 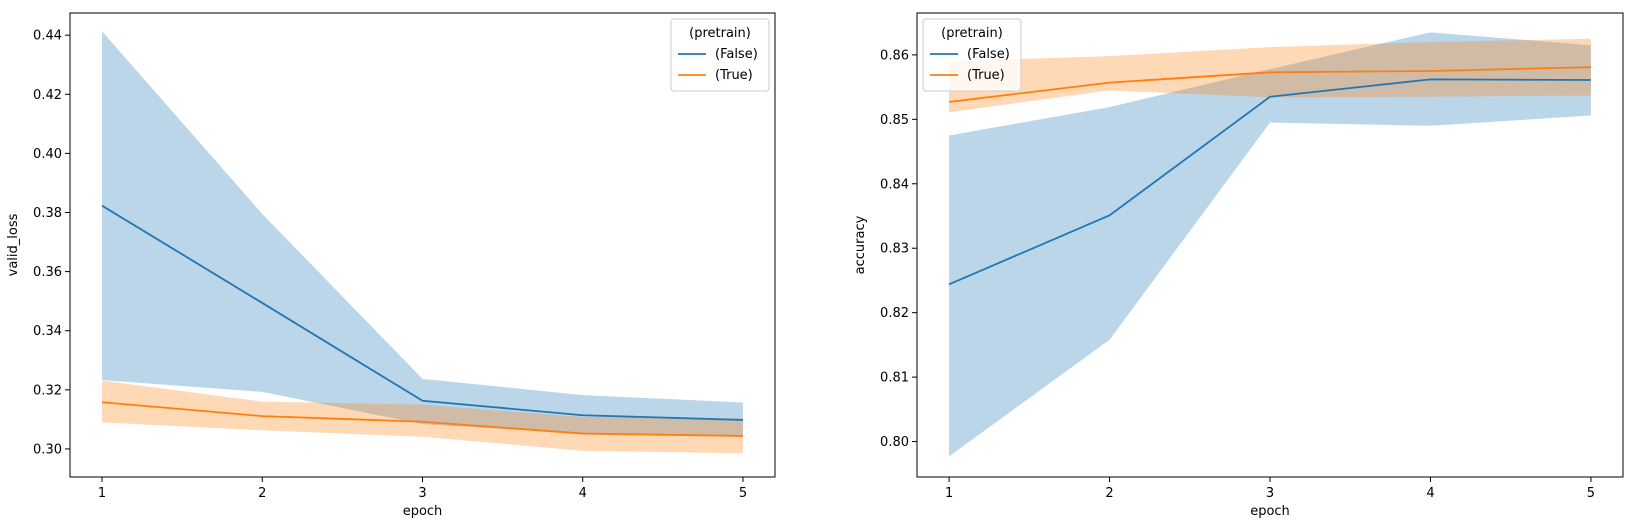 What do you see at coordinates (47, 213) in the screenshot?
I see `y-tick-label: 0.38` at bounding box center [47, 213].